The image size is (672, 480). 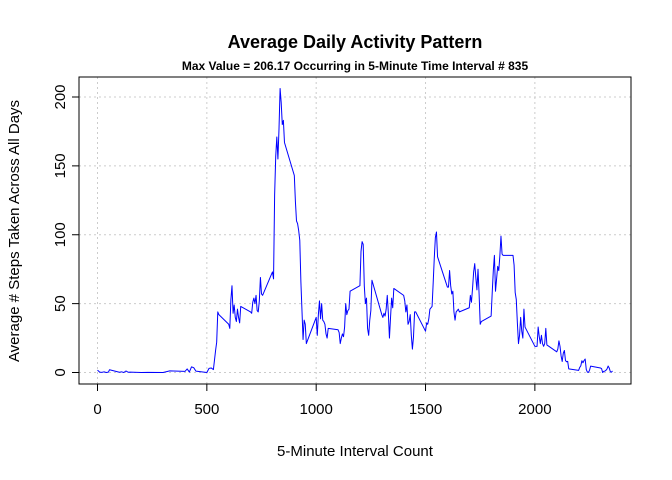 What do you see at coordinates (97, 409) in the screenshot?
I see `x-tick-label: 0` at bounding box center [97, 409].